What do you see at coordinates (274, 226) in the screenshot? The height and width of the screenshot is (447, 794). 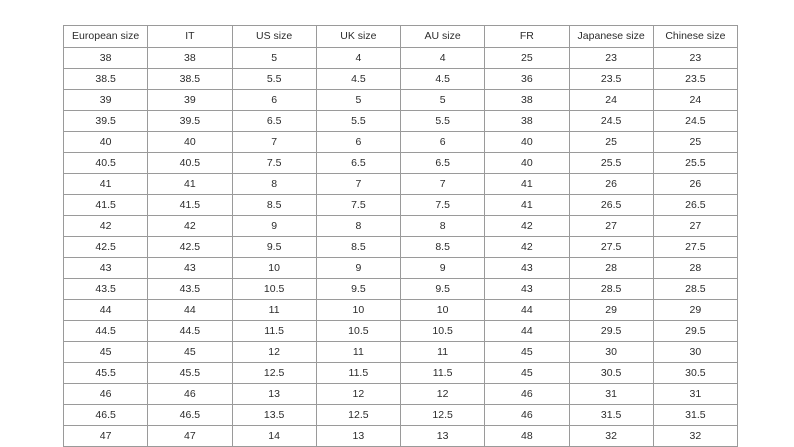 I see `table-cell: 9` at bounding box center [274, 226].